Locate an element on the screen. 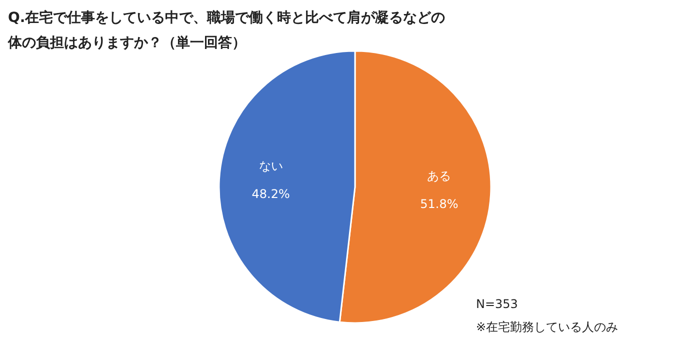 Image resolution: width=700 pixels, height=350 pixels. slice-label: ある is located at coordinates (439, 175).